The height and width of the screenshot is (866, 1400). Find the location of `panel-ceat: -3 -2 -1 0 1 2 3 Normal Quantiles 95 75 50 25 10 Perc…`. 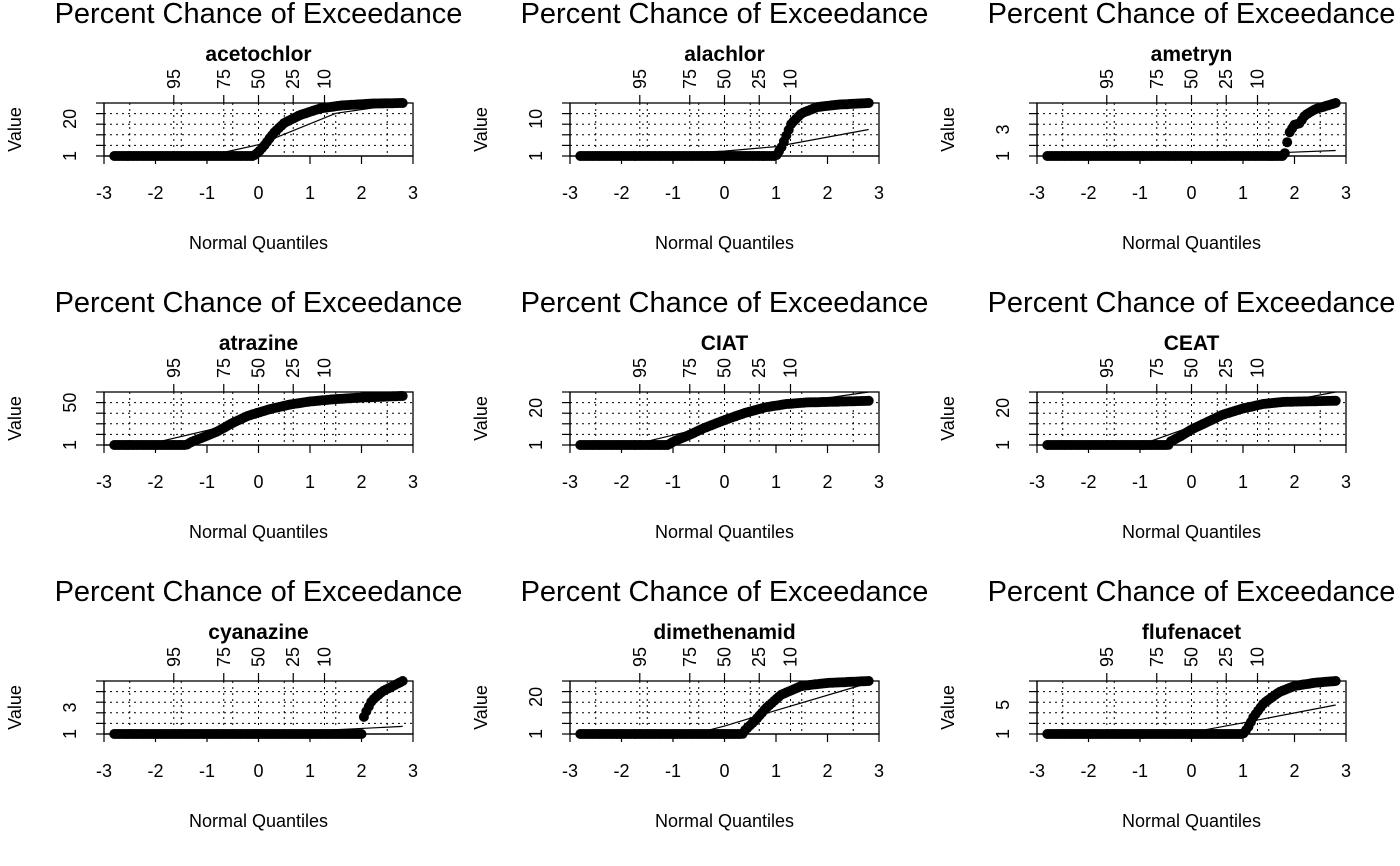

panel-ceat: -3 -2 -1 0 1 2 3 Normal Quantiles 95 75 50 25 10 Perc… is located at coordinates (1166, 414).